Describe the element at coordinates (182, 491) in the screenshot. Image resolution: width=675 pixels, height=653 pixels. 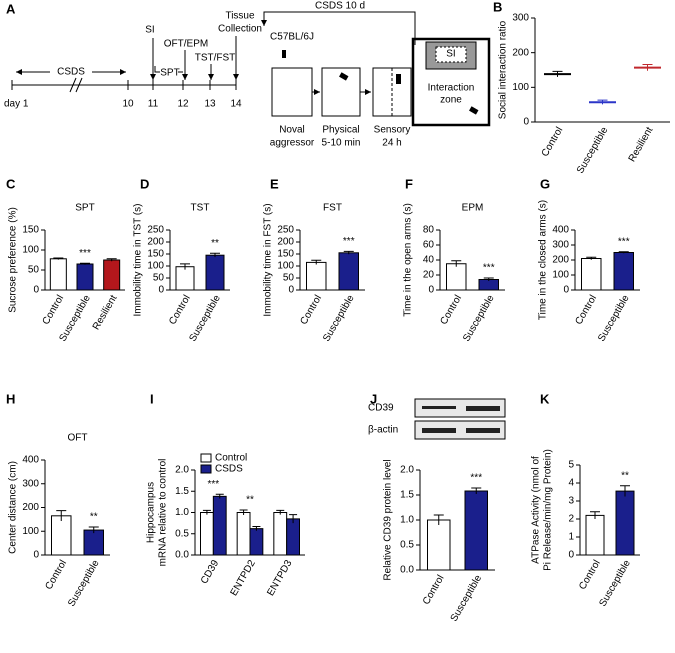
I see `y-tick-label: 1.5` at that location.